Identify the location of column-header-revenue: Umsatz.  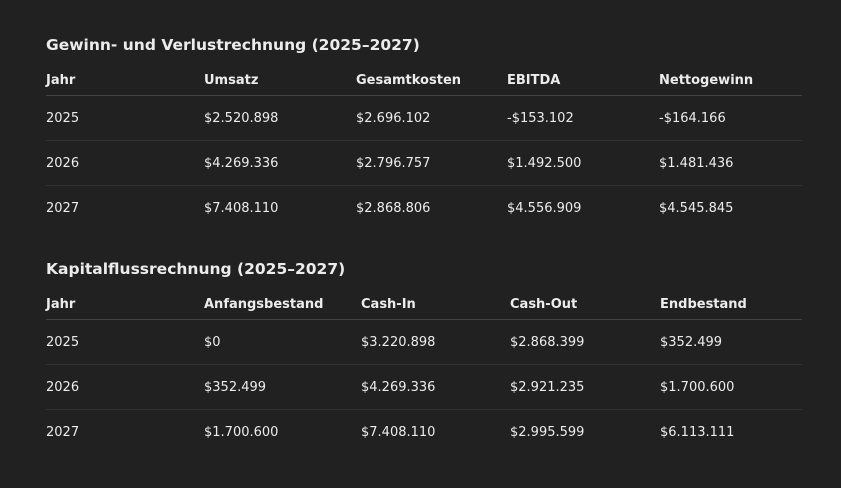
(280, 80).